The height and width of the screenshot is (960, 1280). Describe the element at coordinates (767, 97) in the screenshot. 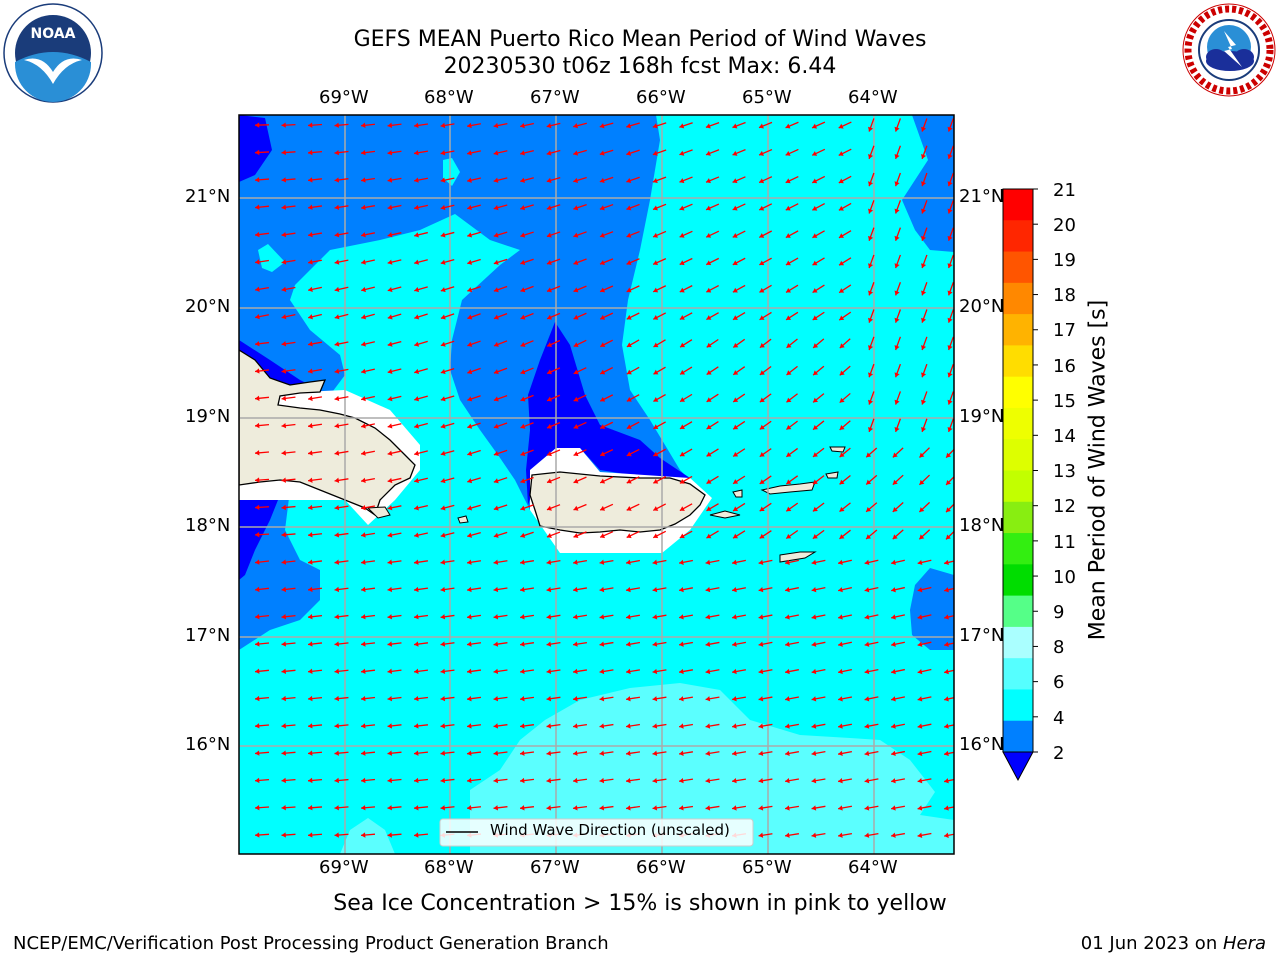

I see `lon-label-top: 65°W` at that location.